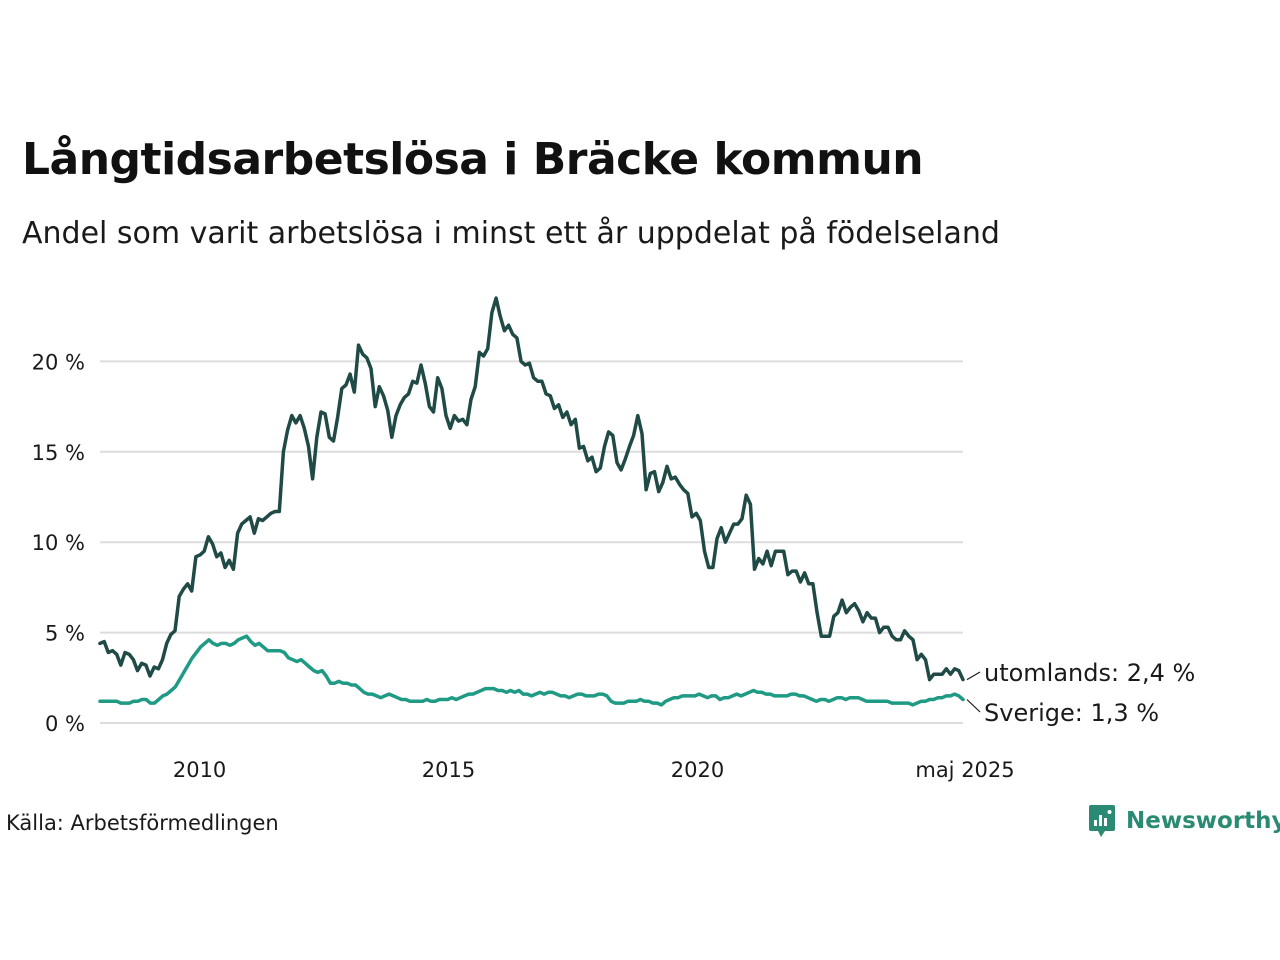 Image resolution: width=1280 pixels, height=960 pixels. Describe the element at coordinates (531, 670) in the screenshot. I see `series-line-sverige` at that location.